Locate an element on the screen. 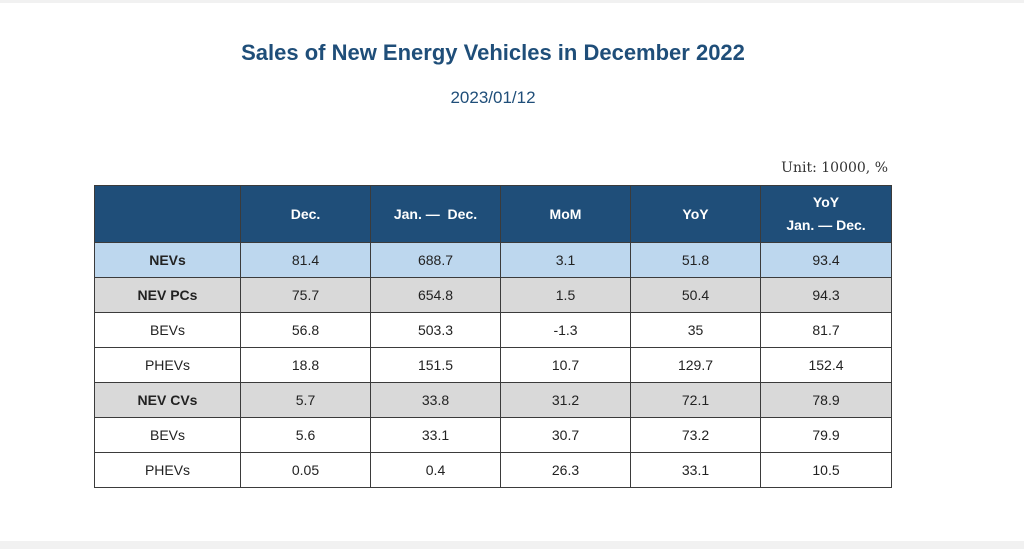 This screenshot has height=549, width=1024. cell-dec: 81.4 is located at coordinates (305, 260).